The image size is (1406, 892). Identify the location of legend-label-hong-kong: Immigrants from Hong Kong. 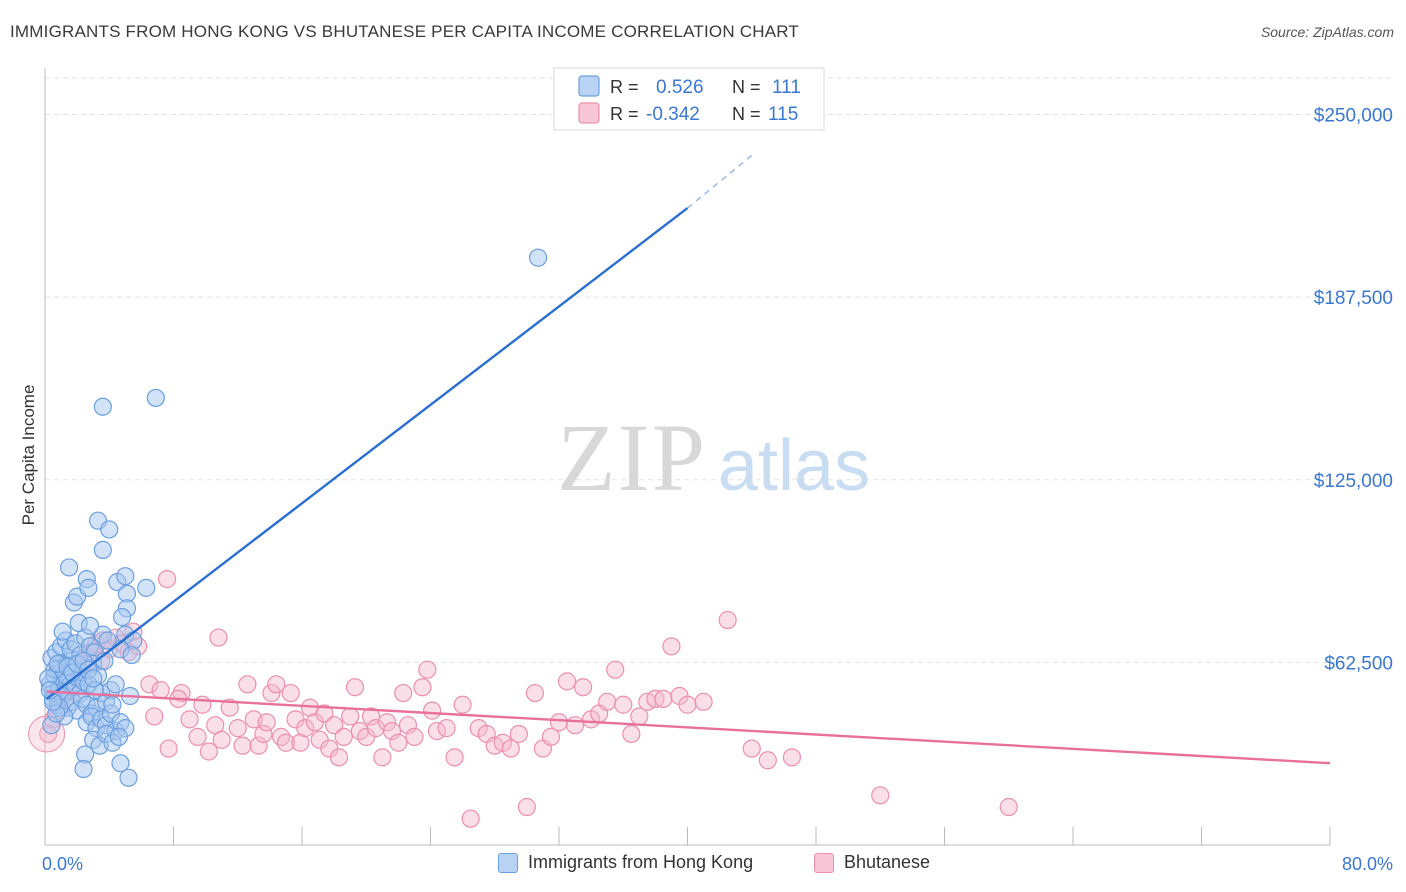
(641, 862).